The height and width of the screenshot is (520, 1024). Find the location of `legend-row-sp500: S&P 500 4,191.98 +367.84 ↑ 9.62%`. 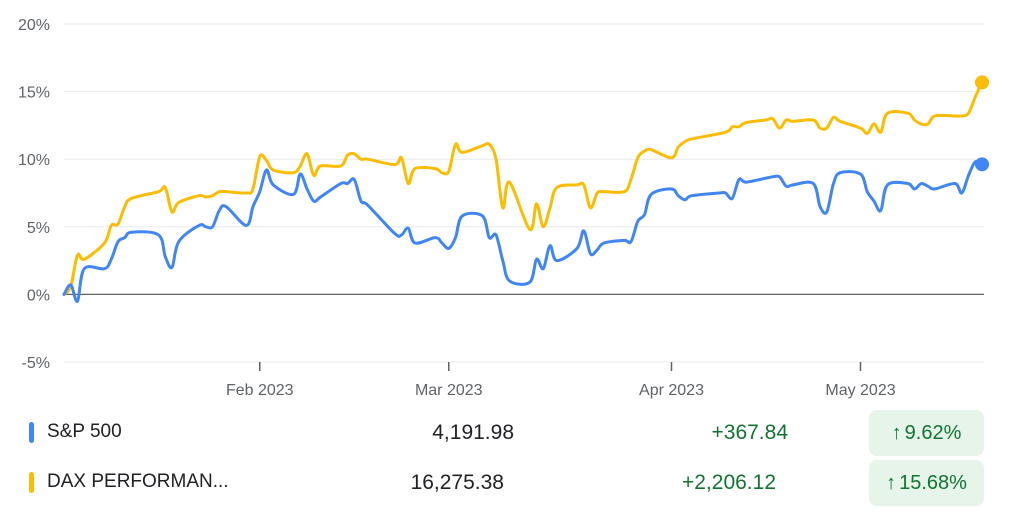

legend-row-sp500: S&P 500 4,191.98 +367.84 ↑ 9.62% is located at coordinates (512, 433).